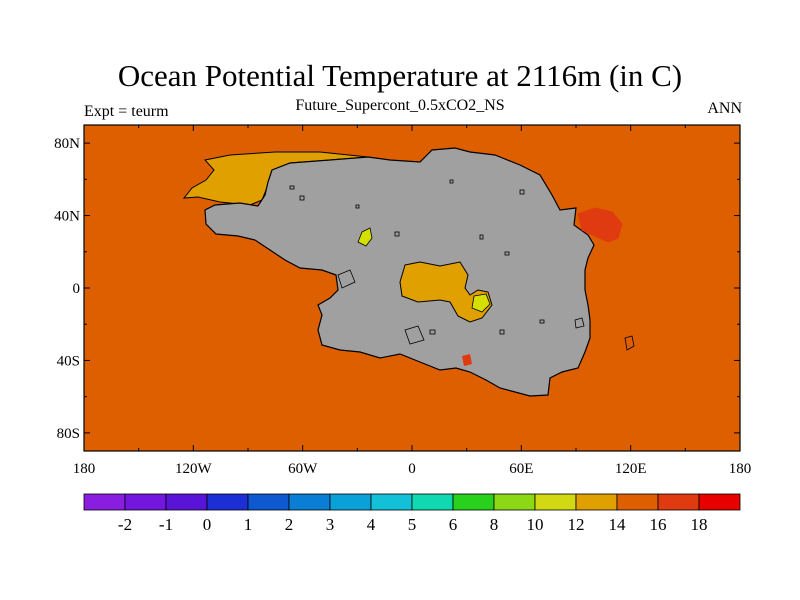 This screenshot has width=800, height=600. What do you see at coordinates (330, 524) in the screenshot?
I see `colorbar-label: 3` at bounding box center [330, 524].